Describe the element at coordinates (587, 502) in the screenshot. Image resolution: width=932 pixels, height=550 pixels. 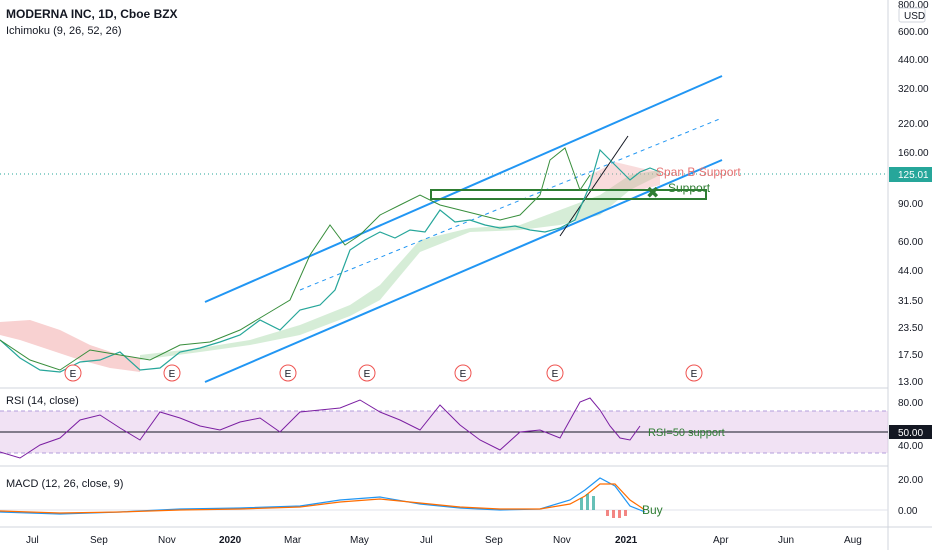
I see `macd-histogram` at that location.